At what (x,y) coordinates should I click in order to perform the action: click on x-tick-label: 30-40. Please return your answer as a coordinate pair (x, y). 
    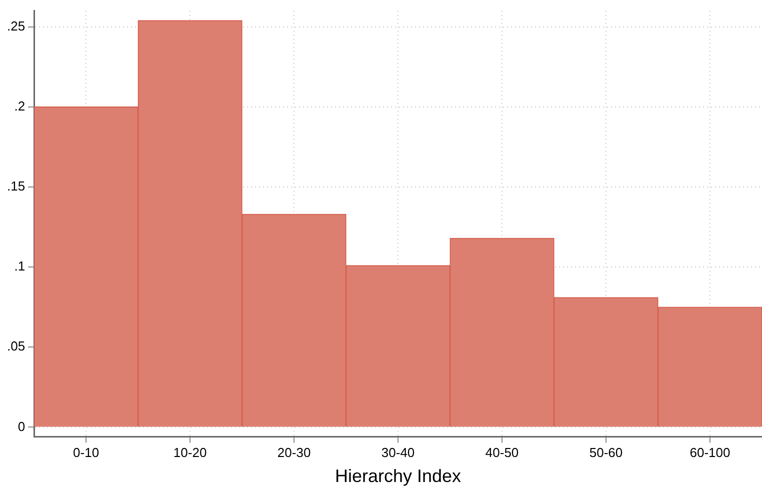
    Looking at the image, I should click on (398, 452).